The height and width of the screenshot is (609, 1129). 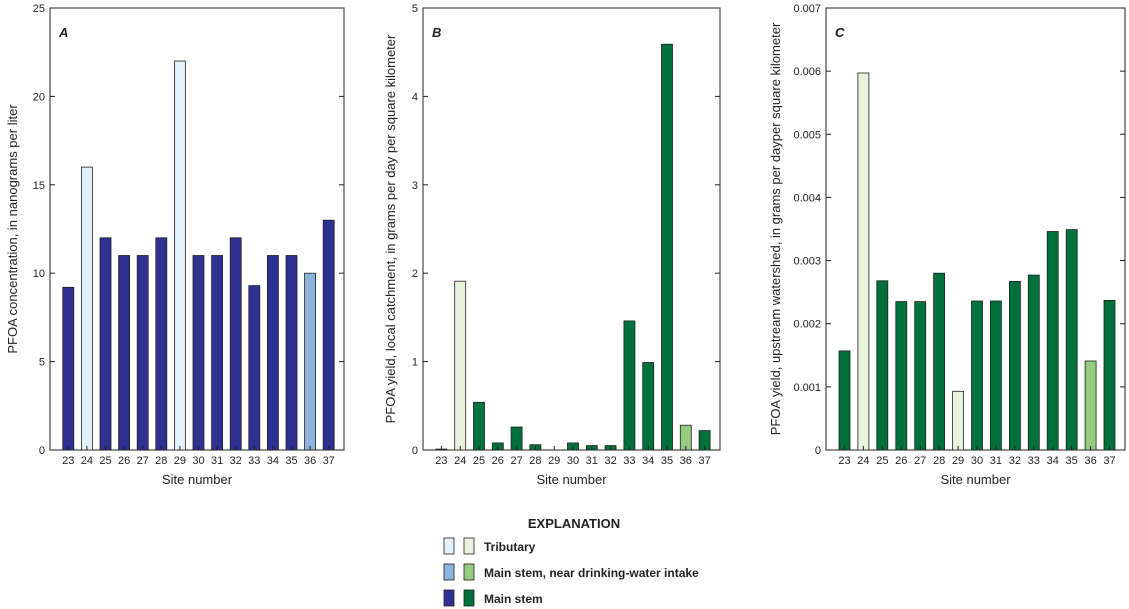 I want to click on y-tick-label: 0.005, so click(x=807, y=135).